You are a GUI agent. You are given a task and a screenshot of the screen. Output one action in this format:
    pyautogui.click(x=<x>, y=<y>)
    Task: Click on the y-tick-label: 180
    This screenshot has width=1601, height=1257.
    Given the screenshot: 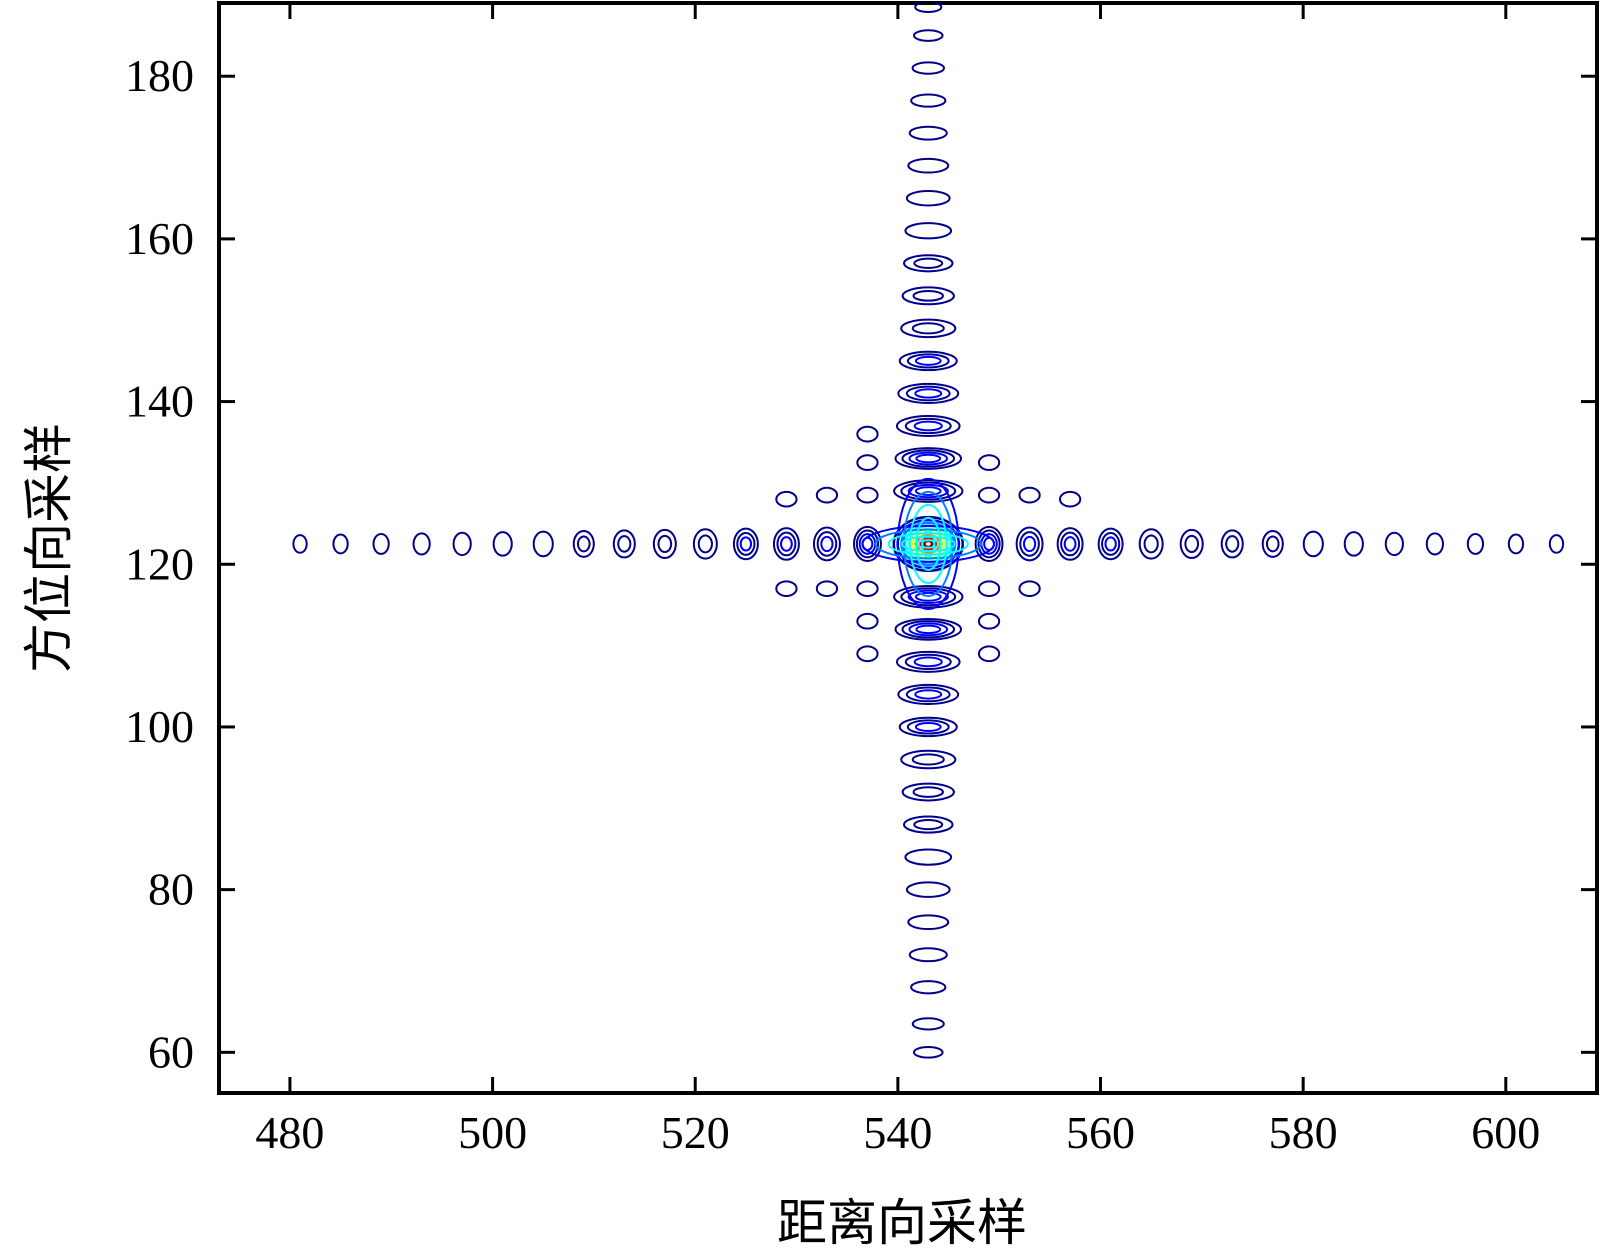 What is the action you would take?
    pyautogui.click(x=159, y=75)
    